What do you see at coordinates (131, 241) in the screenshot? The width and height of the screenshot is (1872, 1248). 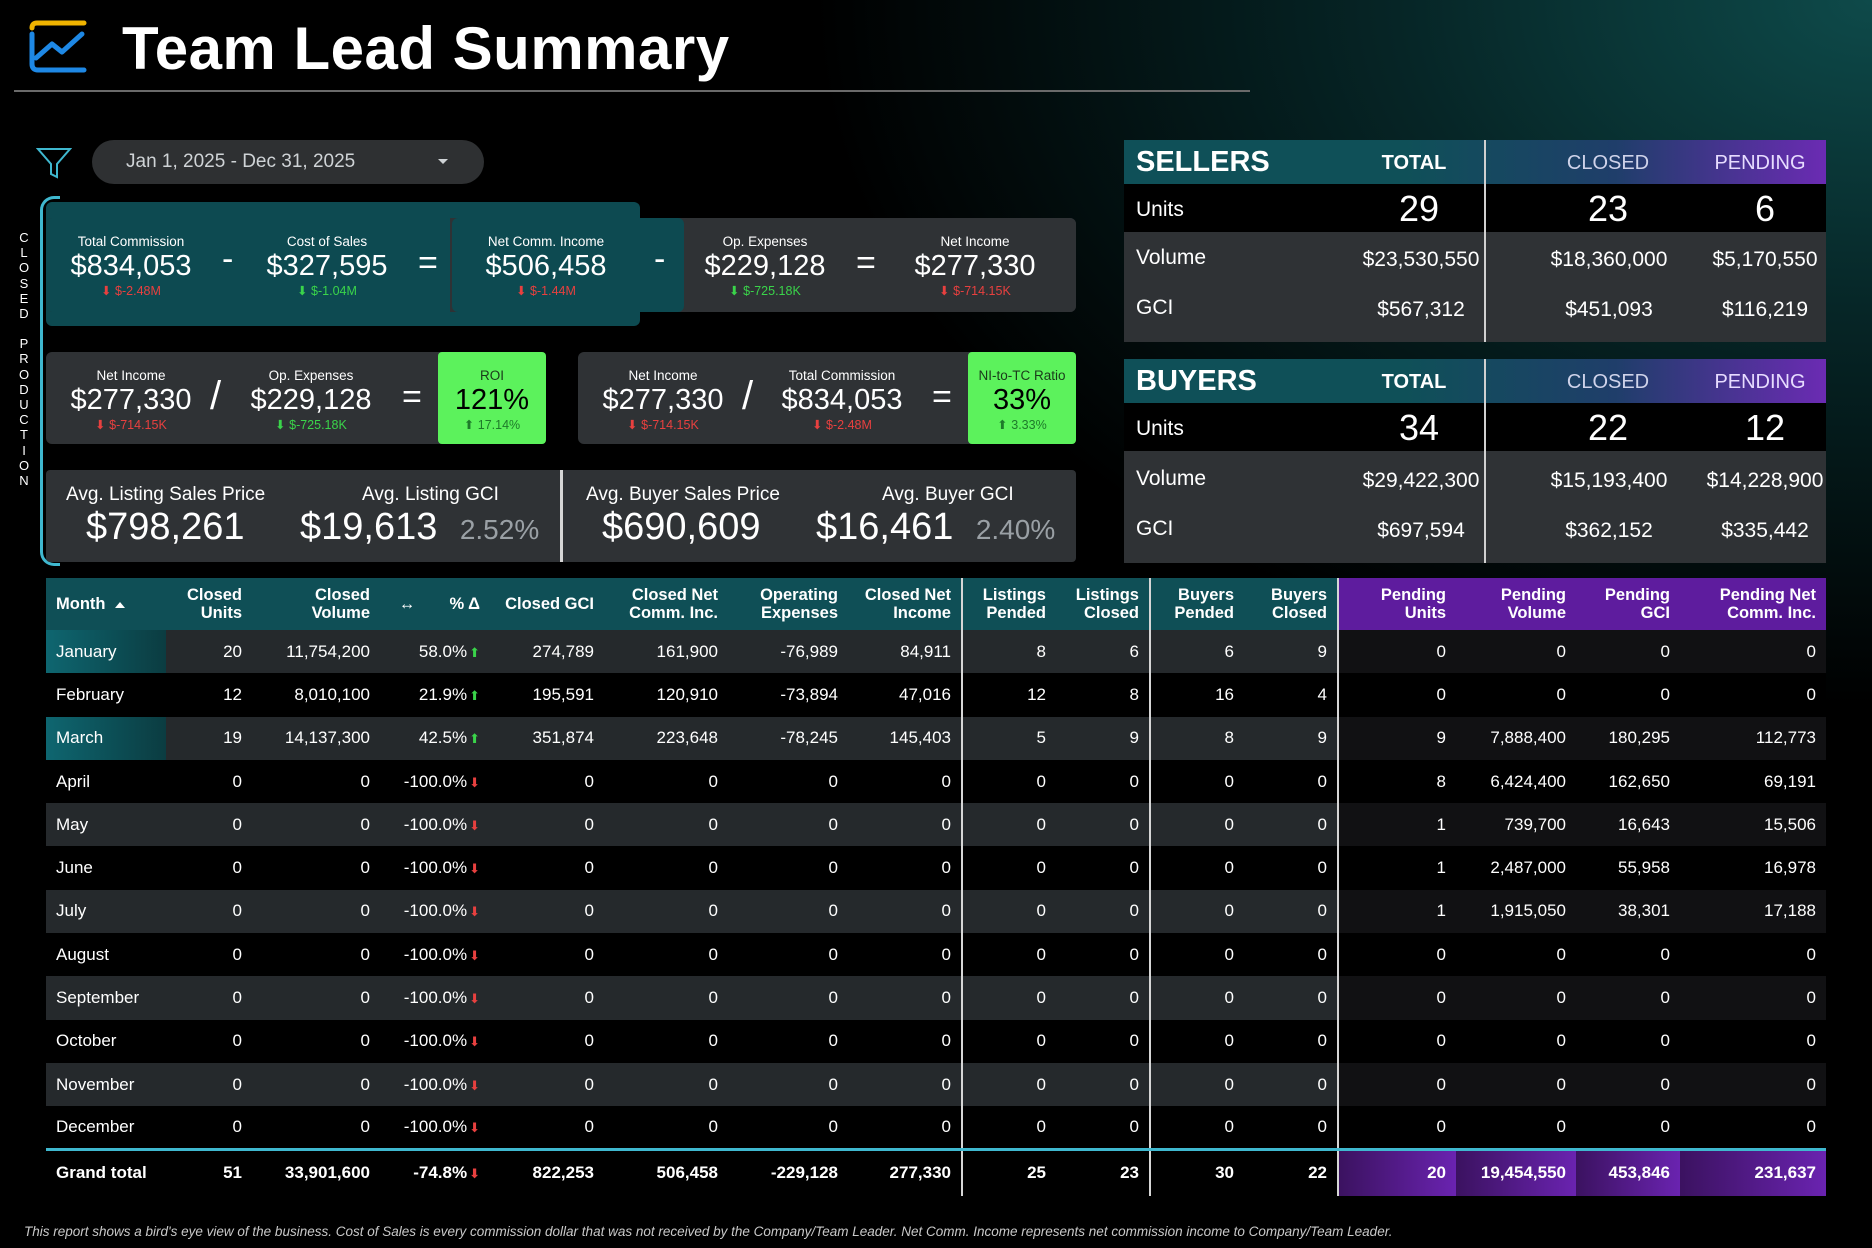 I see `kpi-label: Total Commission` at bounding box center [131, 241].